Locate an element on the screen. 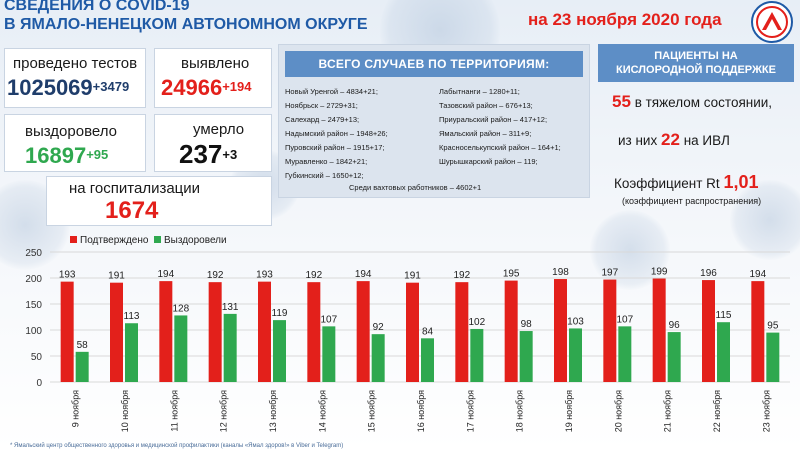  shift-workers: Среди вахтовых работников – 4602+1 is located at coordinates (415, 187).